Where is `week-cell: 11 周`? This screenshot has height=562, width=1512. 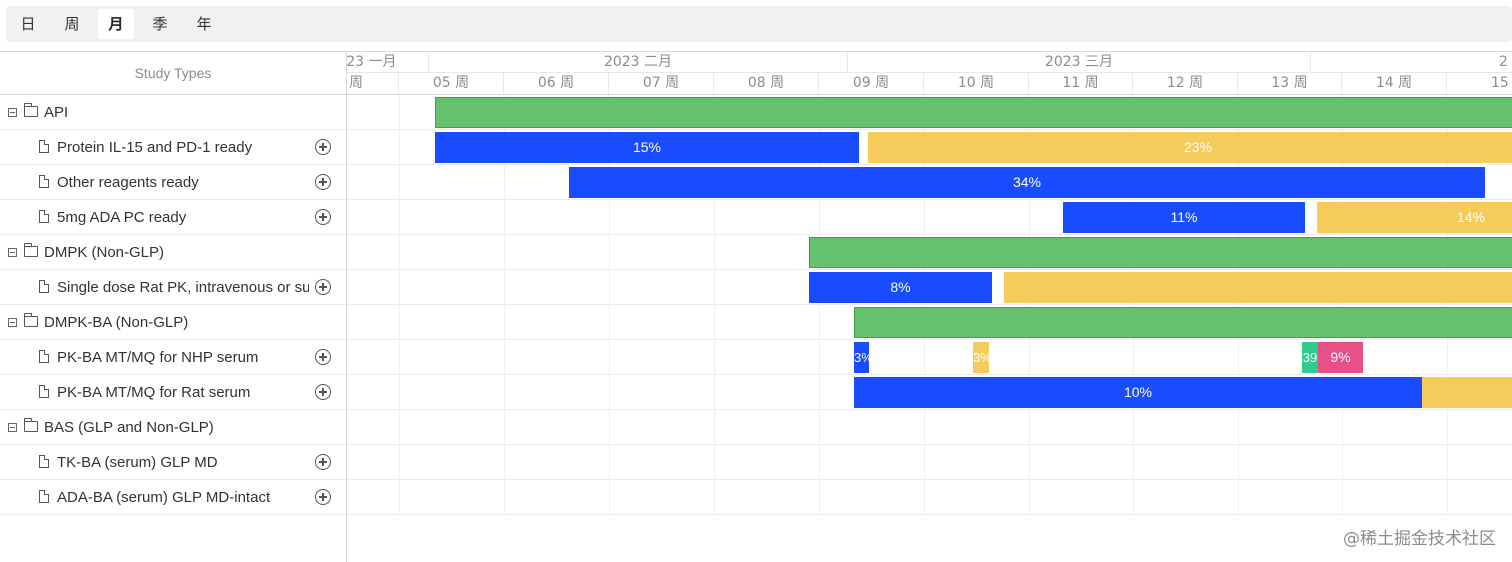 week-cell: 11 周 is located at coordinates (1081, 83).